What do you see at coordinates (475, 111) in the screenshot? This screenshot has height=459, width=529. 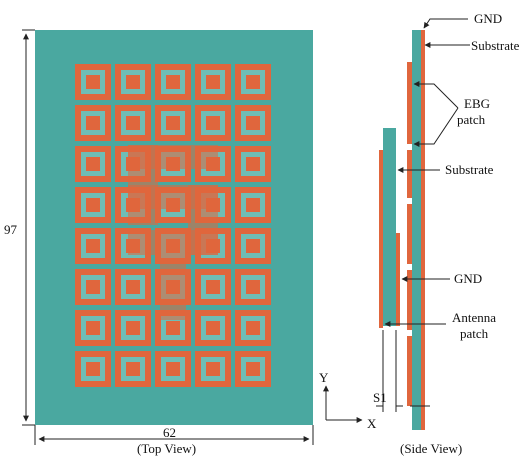 I see `label-ebg-patch: EBG patch` at bounding box center [475, 111].